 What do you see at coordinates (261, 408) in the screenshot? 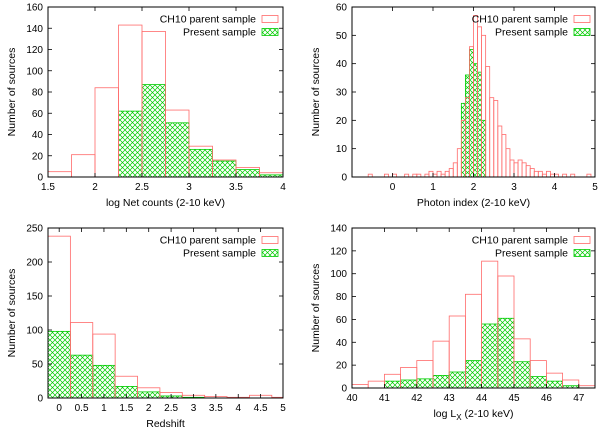
I see `x-tick-label: 4.5` at bounding box center [261, 408].